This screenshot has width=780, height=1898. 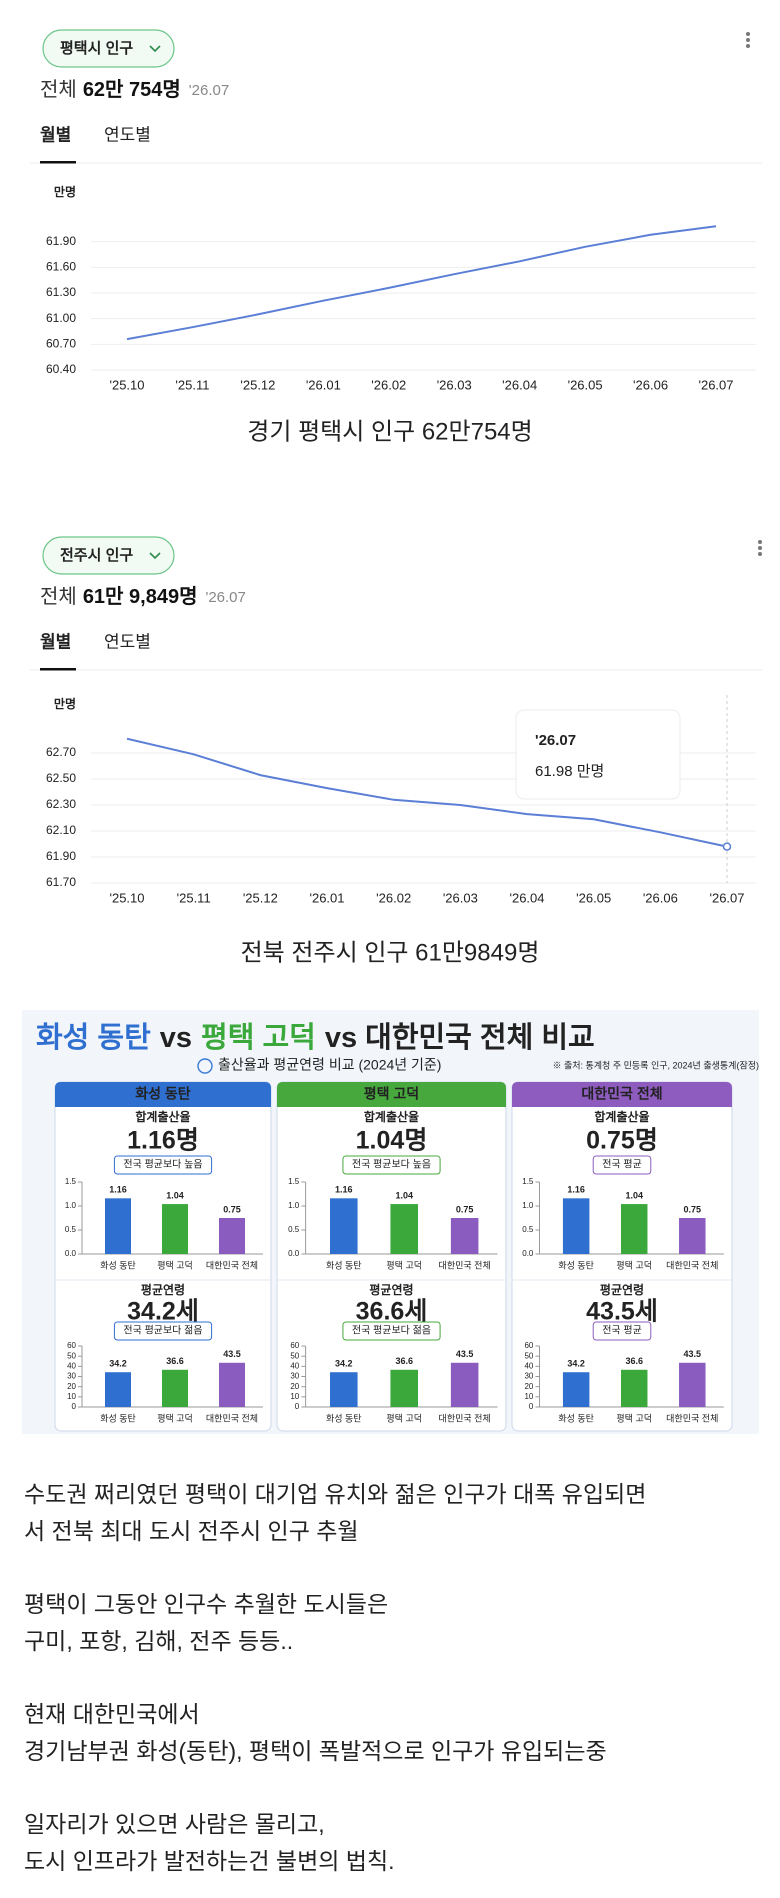 I want to click on panel-title: 화성 동탄, so click(x=163, y=1094).